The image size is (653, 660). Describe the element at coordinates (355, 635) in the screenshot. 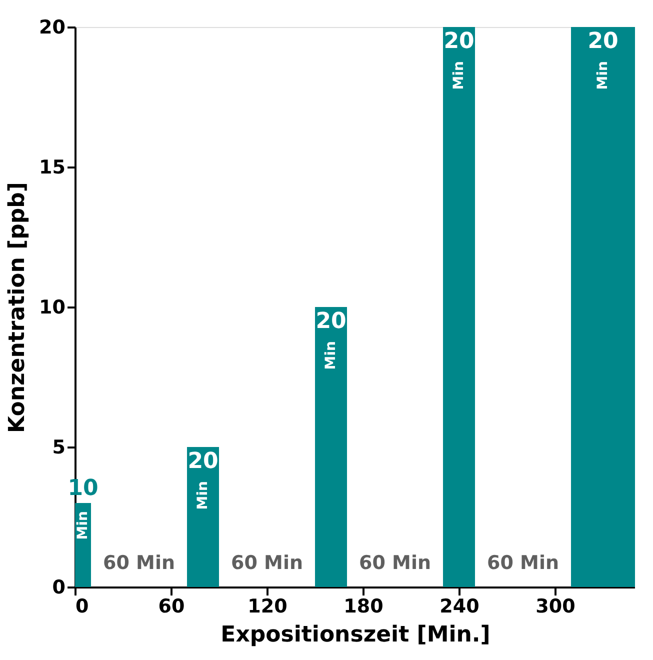

I see `x-axis-title: Expositionszeit [Min.]` at that location.